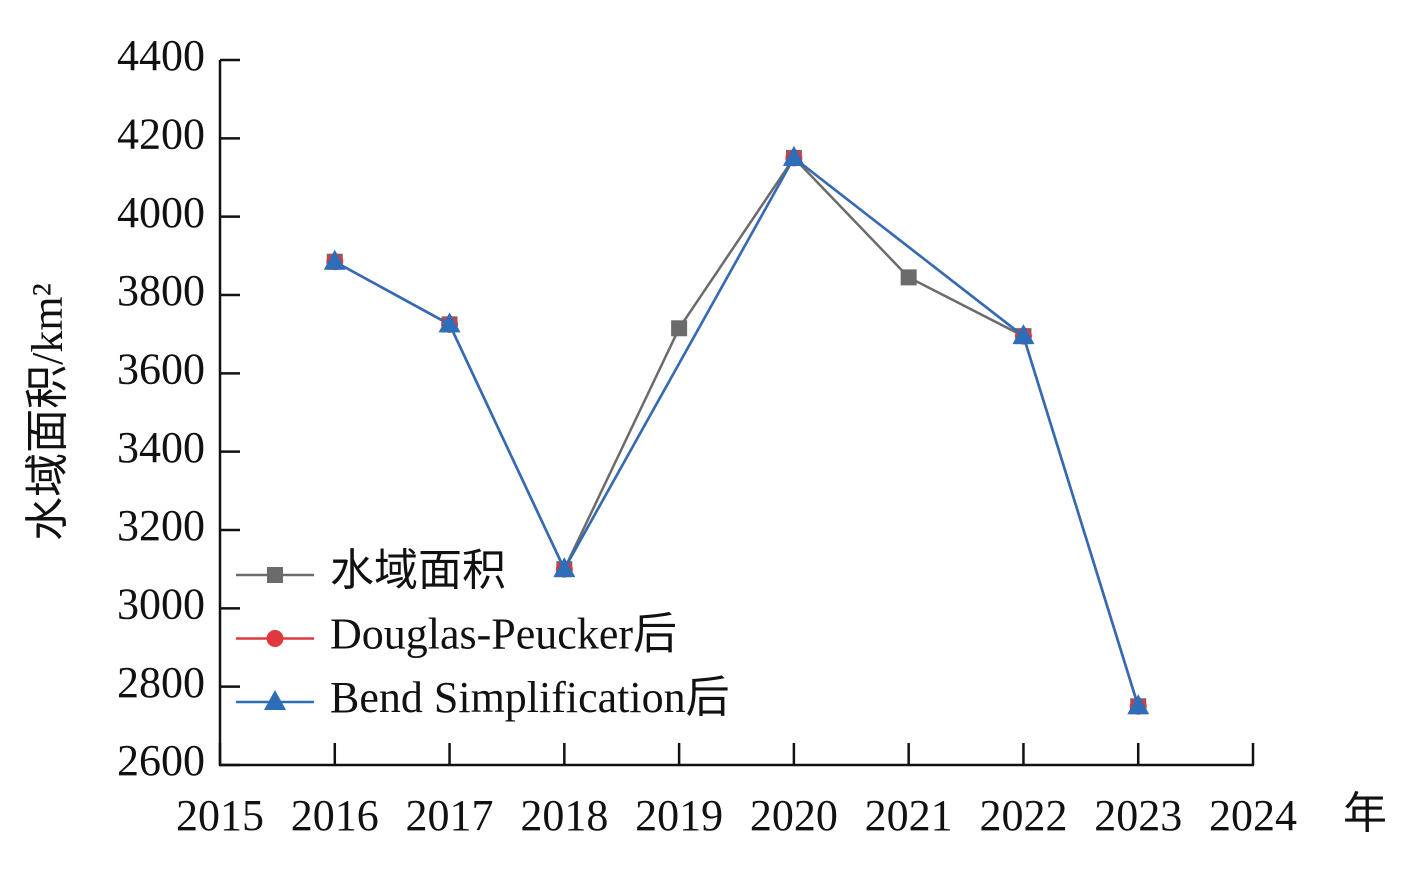 This screenshot has width=1420, height=870. What do you see at coordinates (1138, 815) in the screenshot?
I see `x-tick-label: 2023` at bounding box center [1138, 815].